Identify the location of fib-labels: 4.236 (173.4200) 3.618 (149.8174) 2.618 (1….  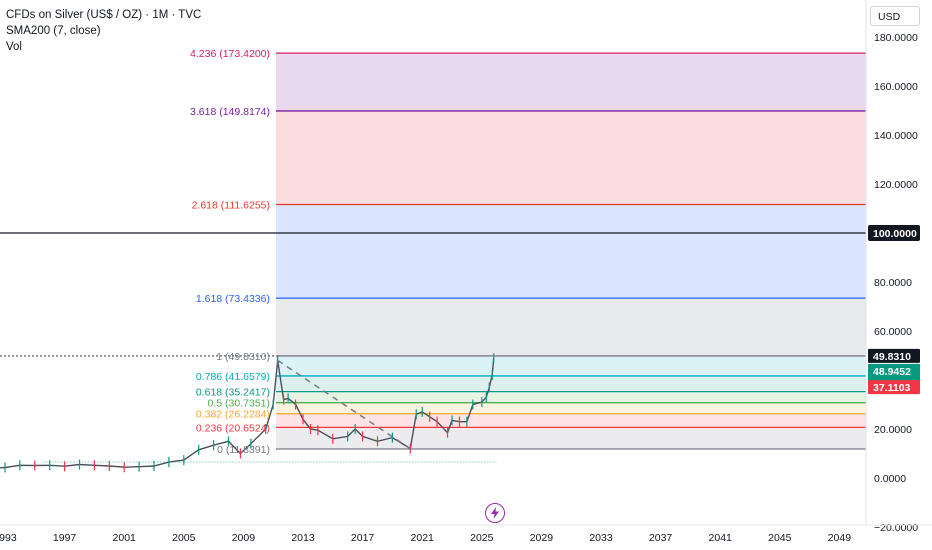
(230, 252).